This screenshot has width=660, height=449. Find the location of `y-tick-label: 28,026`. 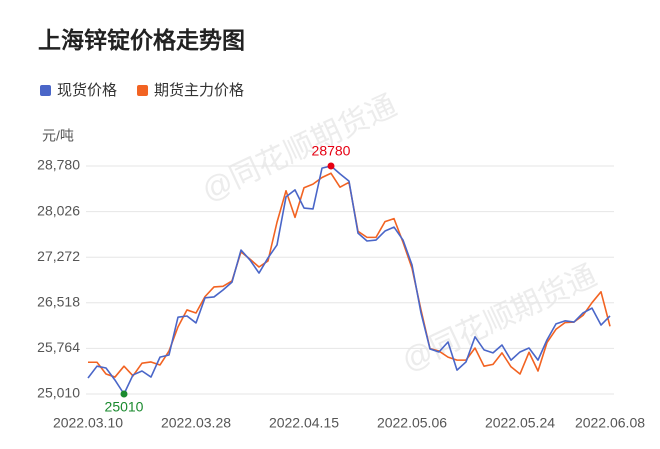

y-tick-label: 28,026 is located at coordinates (58, 210).